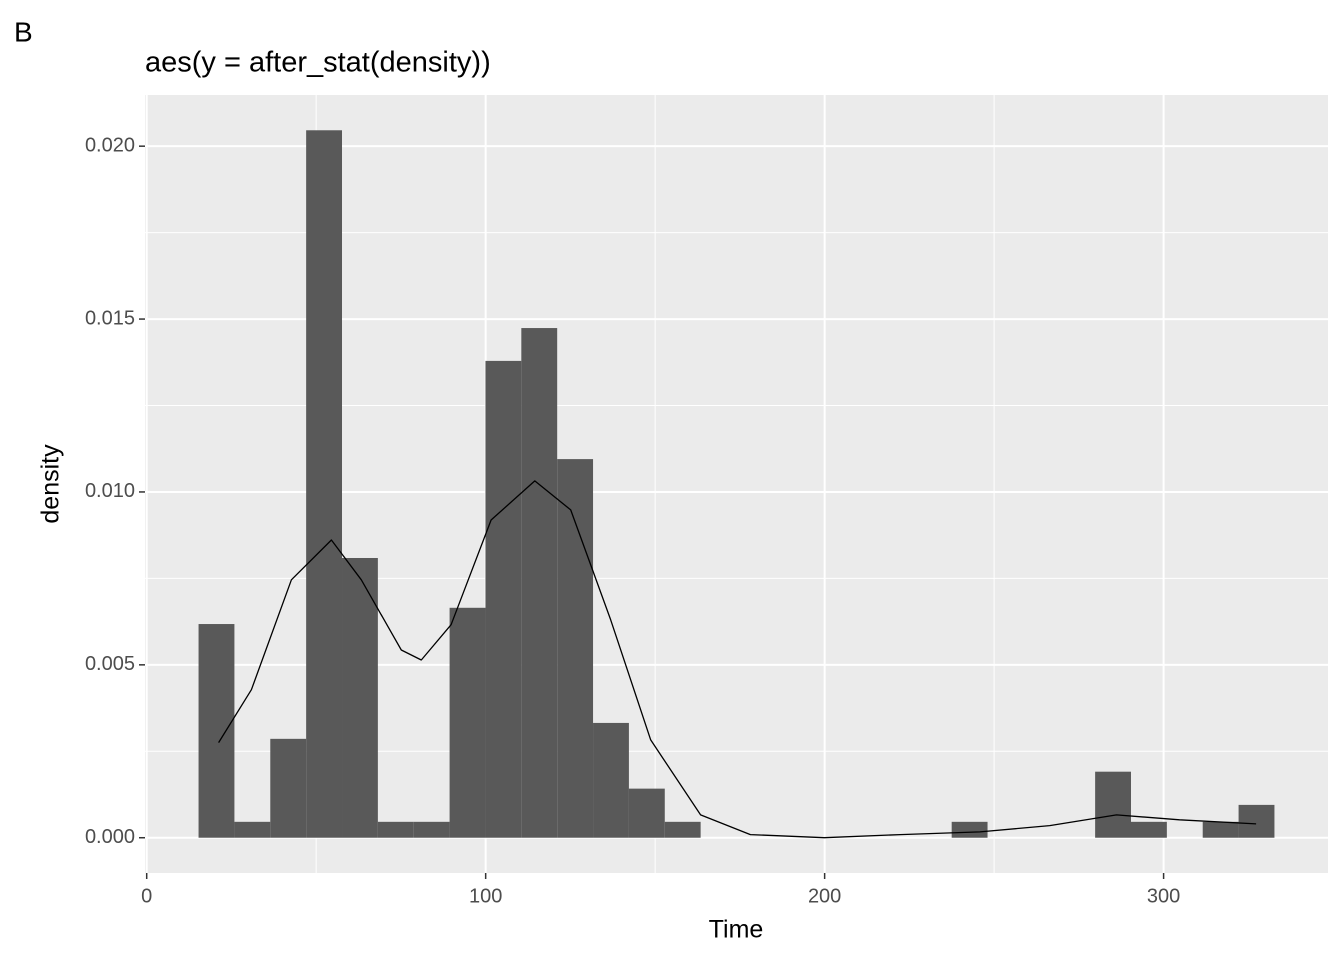 The width and height of the screenshot is (1344, 960). Describe the element at coordinates (110, 145) in the screenshot. I see `y-tick-label: 0.020` at that location.